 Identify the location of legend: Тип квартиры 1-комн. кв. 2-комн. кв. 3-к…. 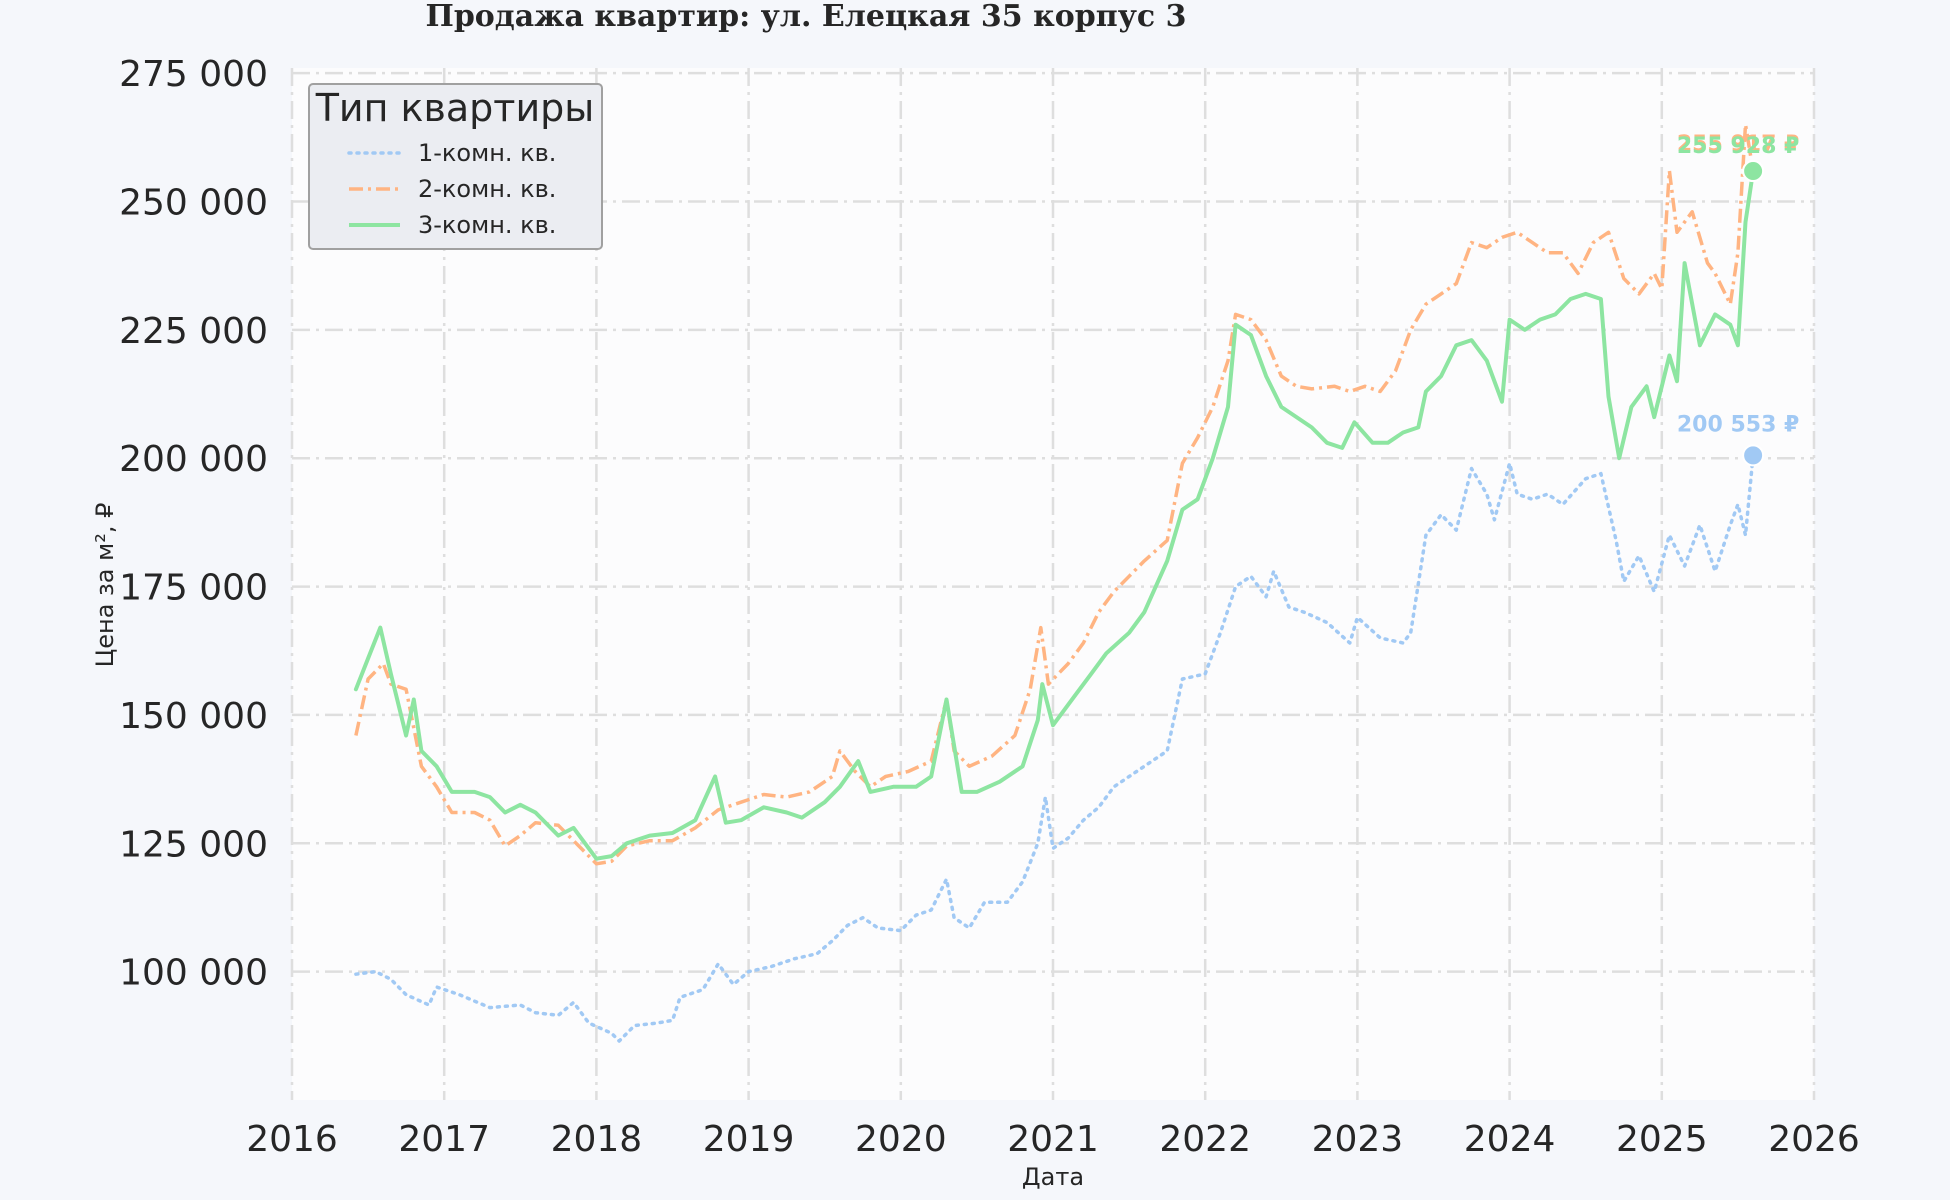
(455, 166).